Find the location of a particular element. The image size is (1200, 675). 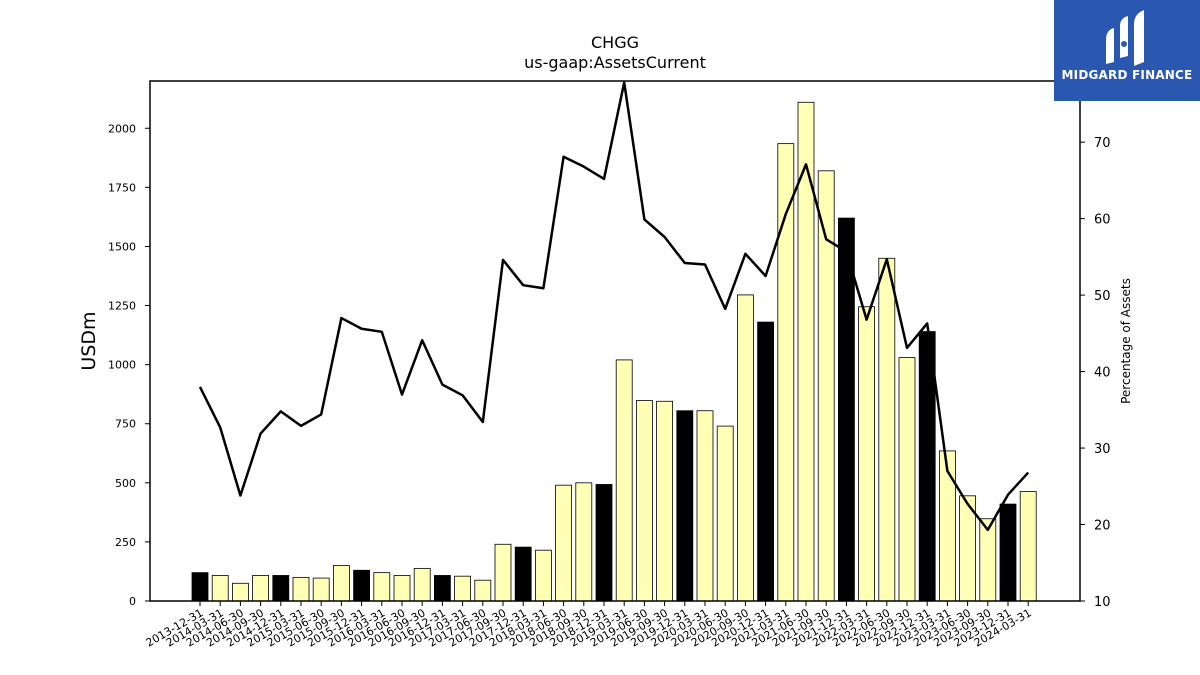

logo-text: MIDGARD FINANCE is located at coordinates (1127, 75).